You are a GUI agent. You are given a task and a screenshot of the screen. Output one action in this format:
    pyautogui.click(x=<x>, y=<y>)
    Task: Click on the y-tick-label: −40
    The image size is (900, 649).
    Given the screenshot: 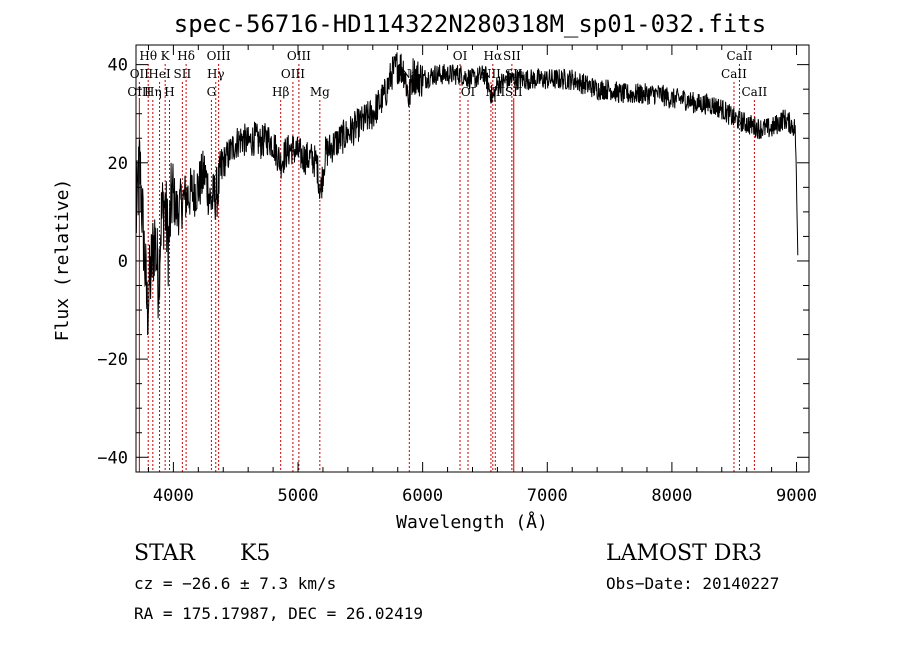 What is the action you would take?
    pyautogui.click(x=112, y=458)
    